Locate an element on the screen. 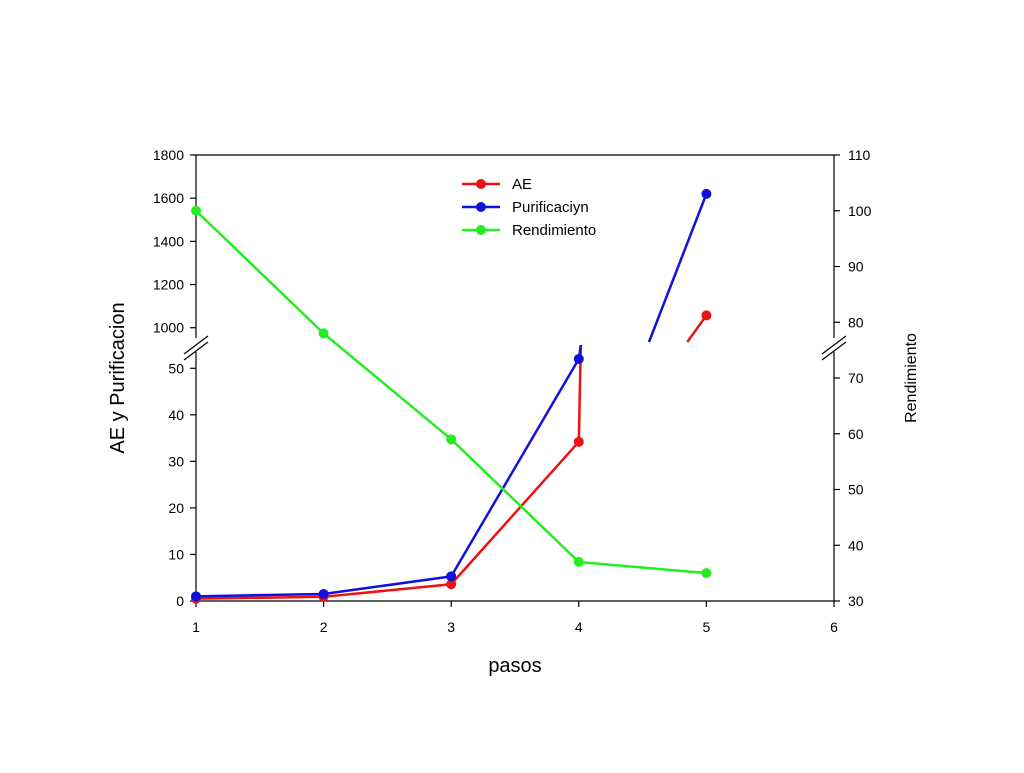  y-tick-label: 20 is located at coordinates (176, 508).